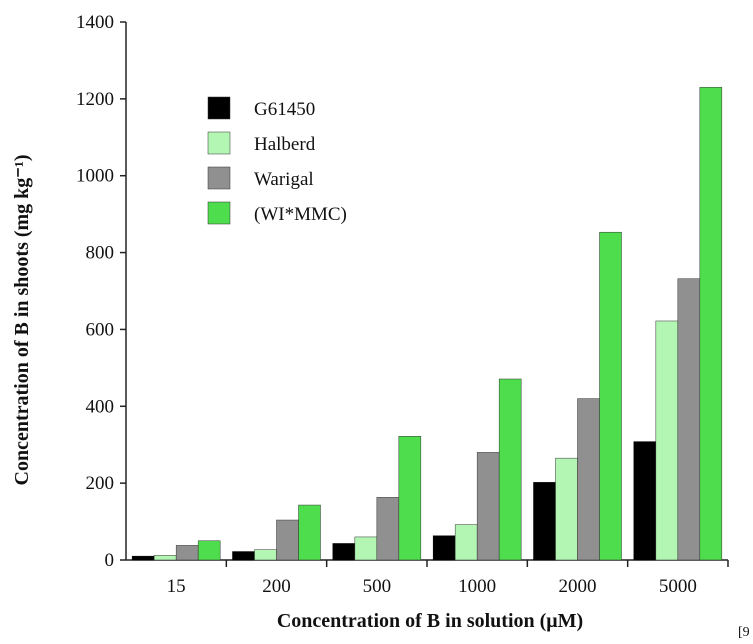 This screenshot has width=753, height=644. Describe the element at coordinates (566, 509) in the screenshot. I see `bar-halberd-2000` at that location.